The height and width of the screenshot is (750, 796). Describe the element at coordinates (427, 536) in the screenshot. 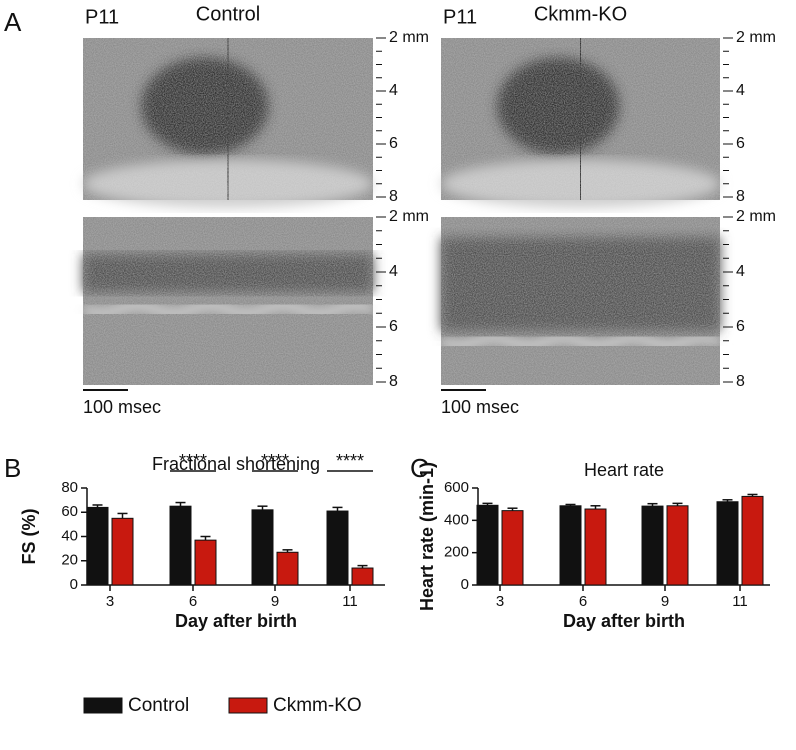

I see `y-axis-label: Heart rate (min-1)` at that location.